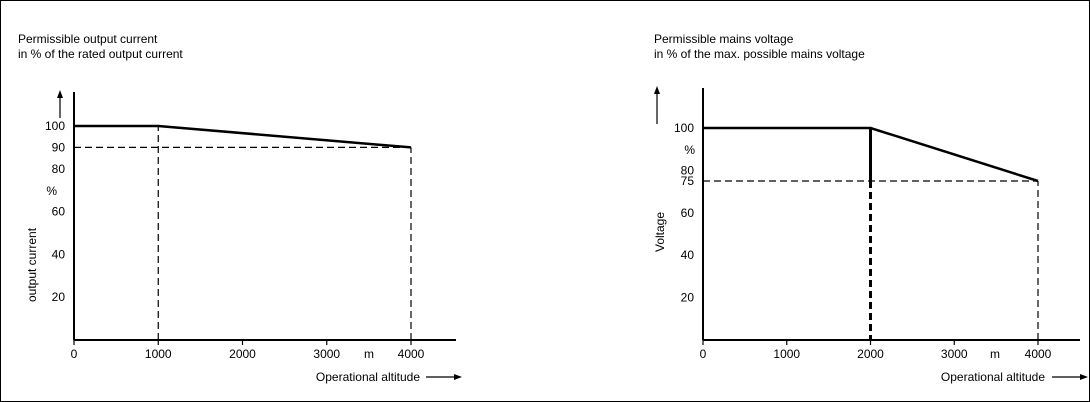  I want to click on chart1-title-line2: in % of the rated output current, so click(100, 54).